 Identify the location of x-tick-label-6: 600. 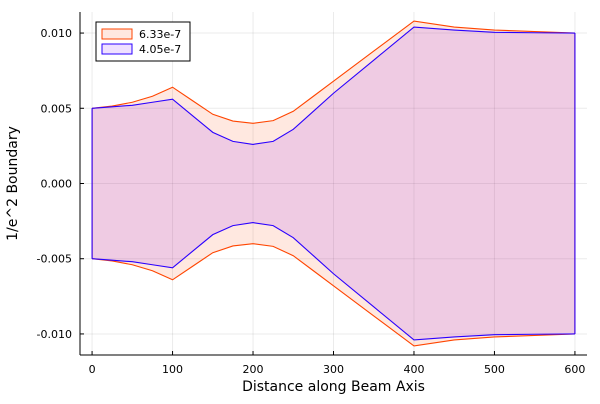
(574, 369).